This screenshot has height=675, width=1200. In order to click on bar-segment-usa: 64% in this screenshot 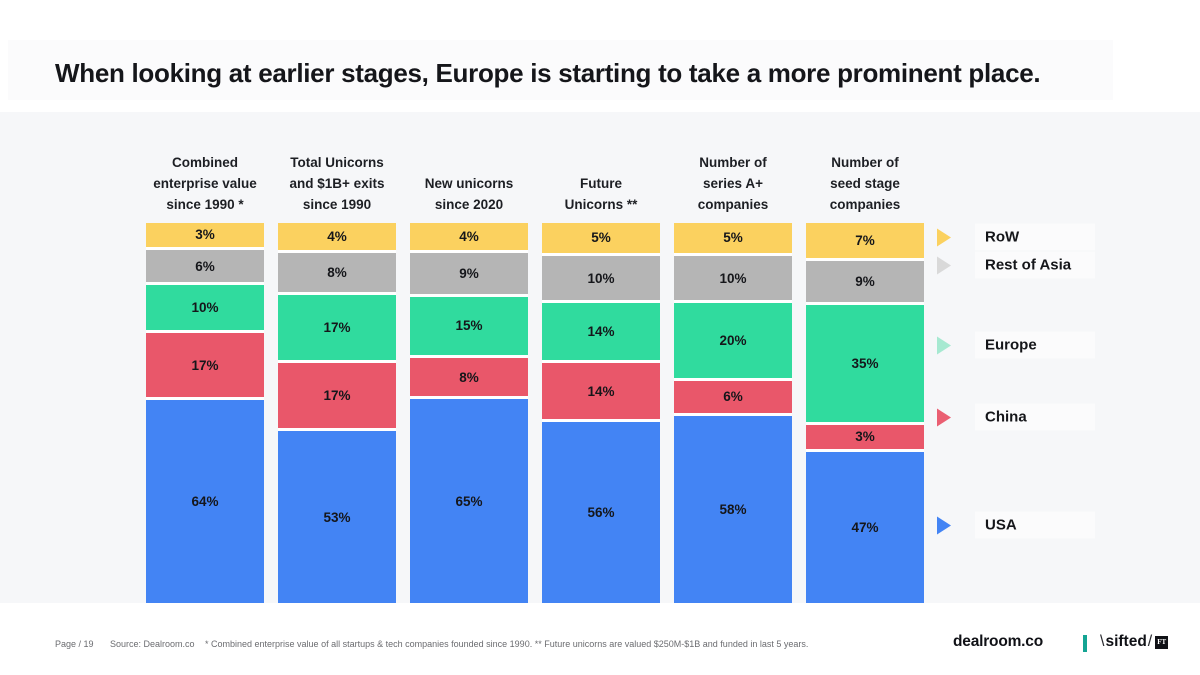, I will do `click(205, 501)`.